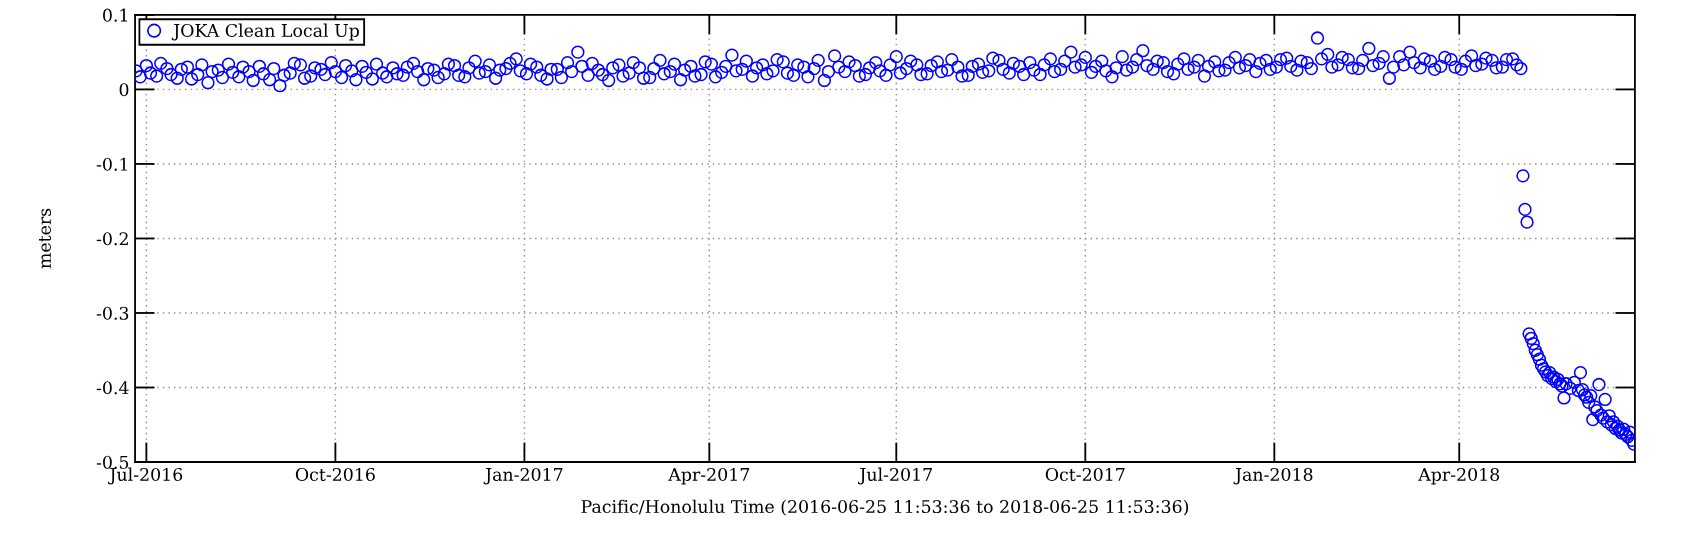  What do you see at coordinates (112, 164) in the screenshot?
I see `y-tick-label: -0.1` at bounding box center [112, 164].